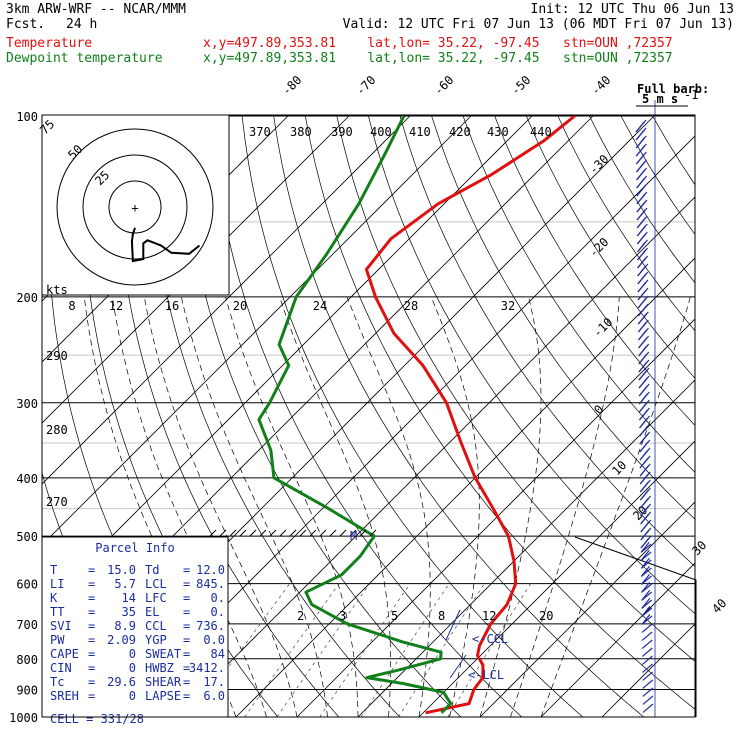  I want to click on parcel-row-value: 35, so click(129, 612).